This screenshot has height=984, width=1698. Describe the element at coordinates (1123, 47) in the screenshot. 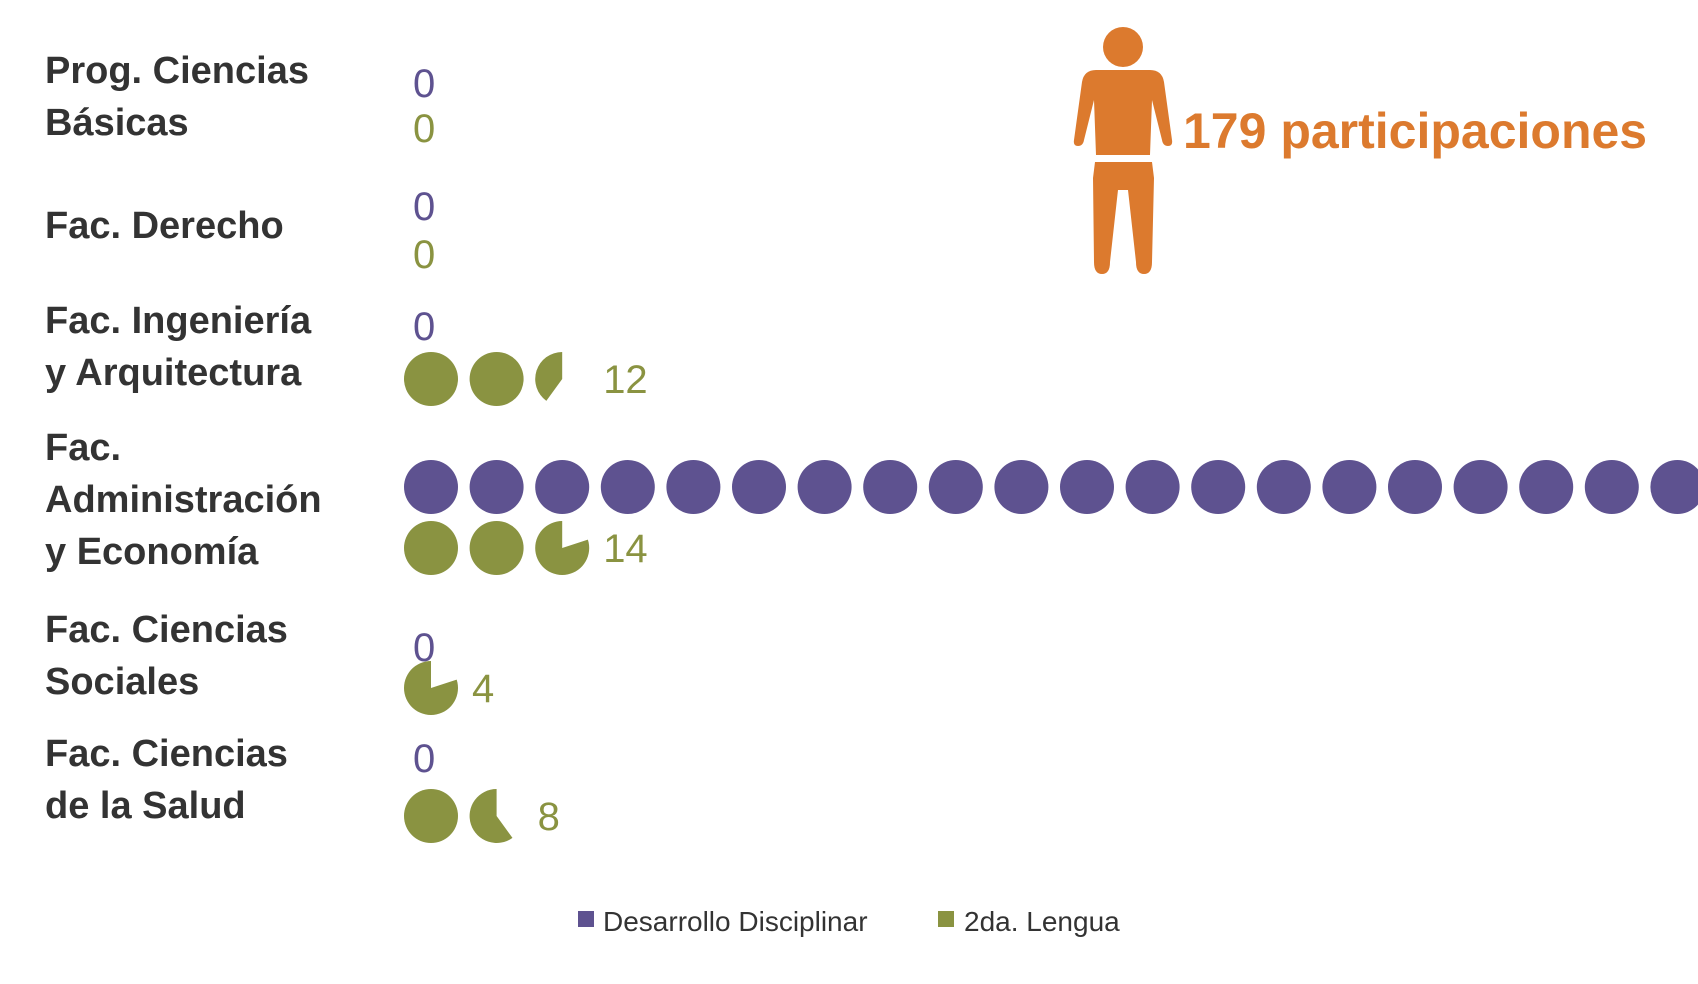

I see `person-head` at that location.